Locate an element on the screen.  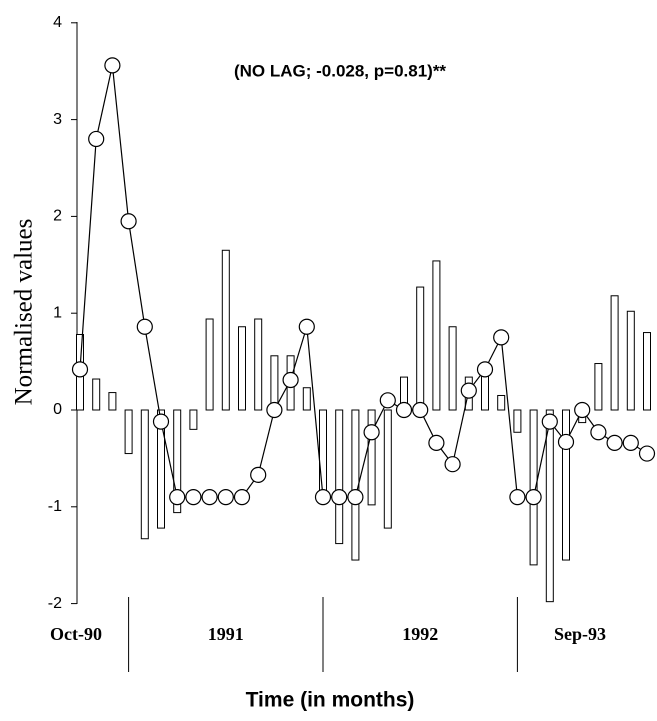
y-tick-label: -2 is located at coordinates (55, 603).